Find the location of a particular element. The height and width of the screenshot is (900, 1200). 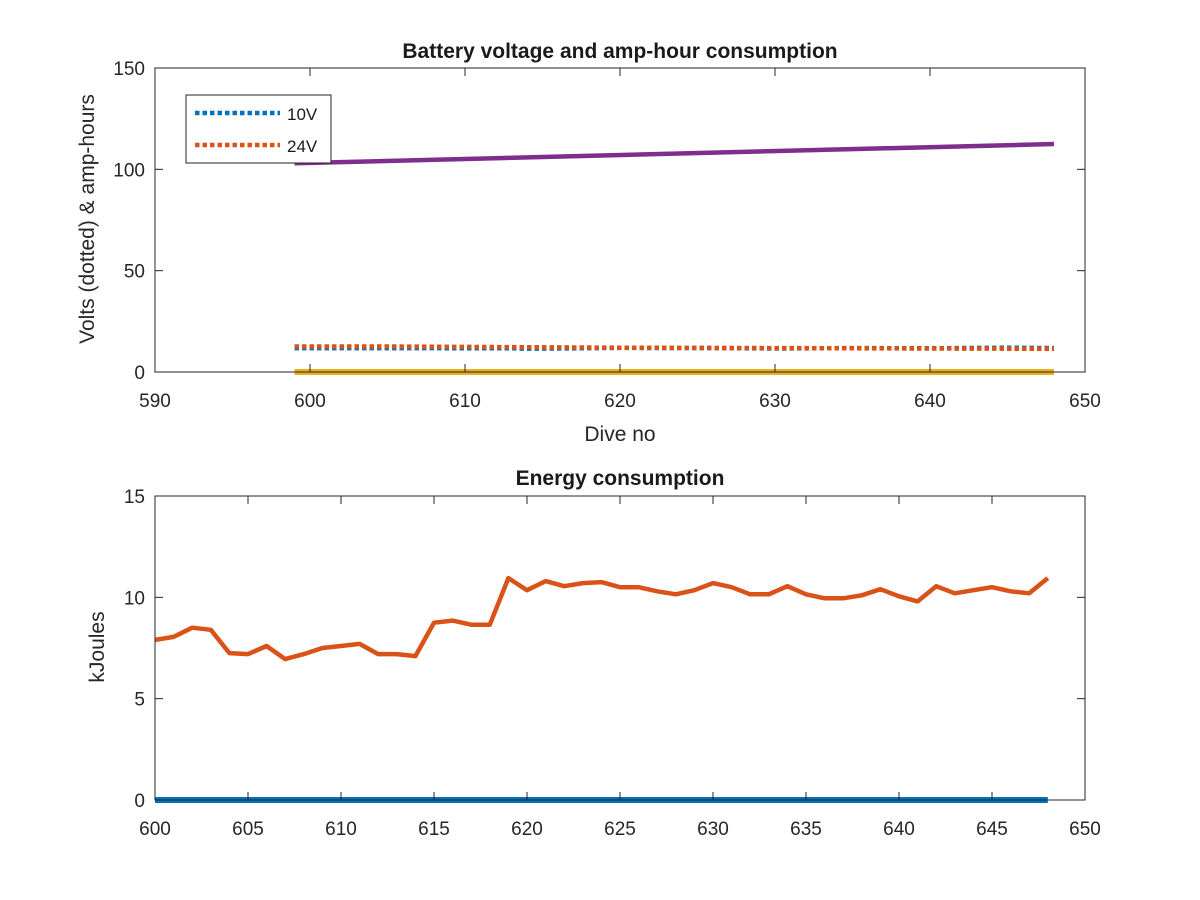

series-line-24v is located at coordinates (674, 347).